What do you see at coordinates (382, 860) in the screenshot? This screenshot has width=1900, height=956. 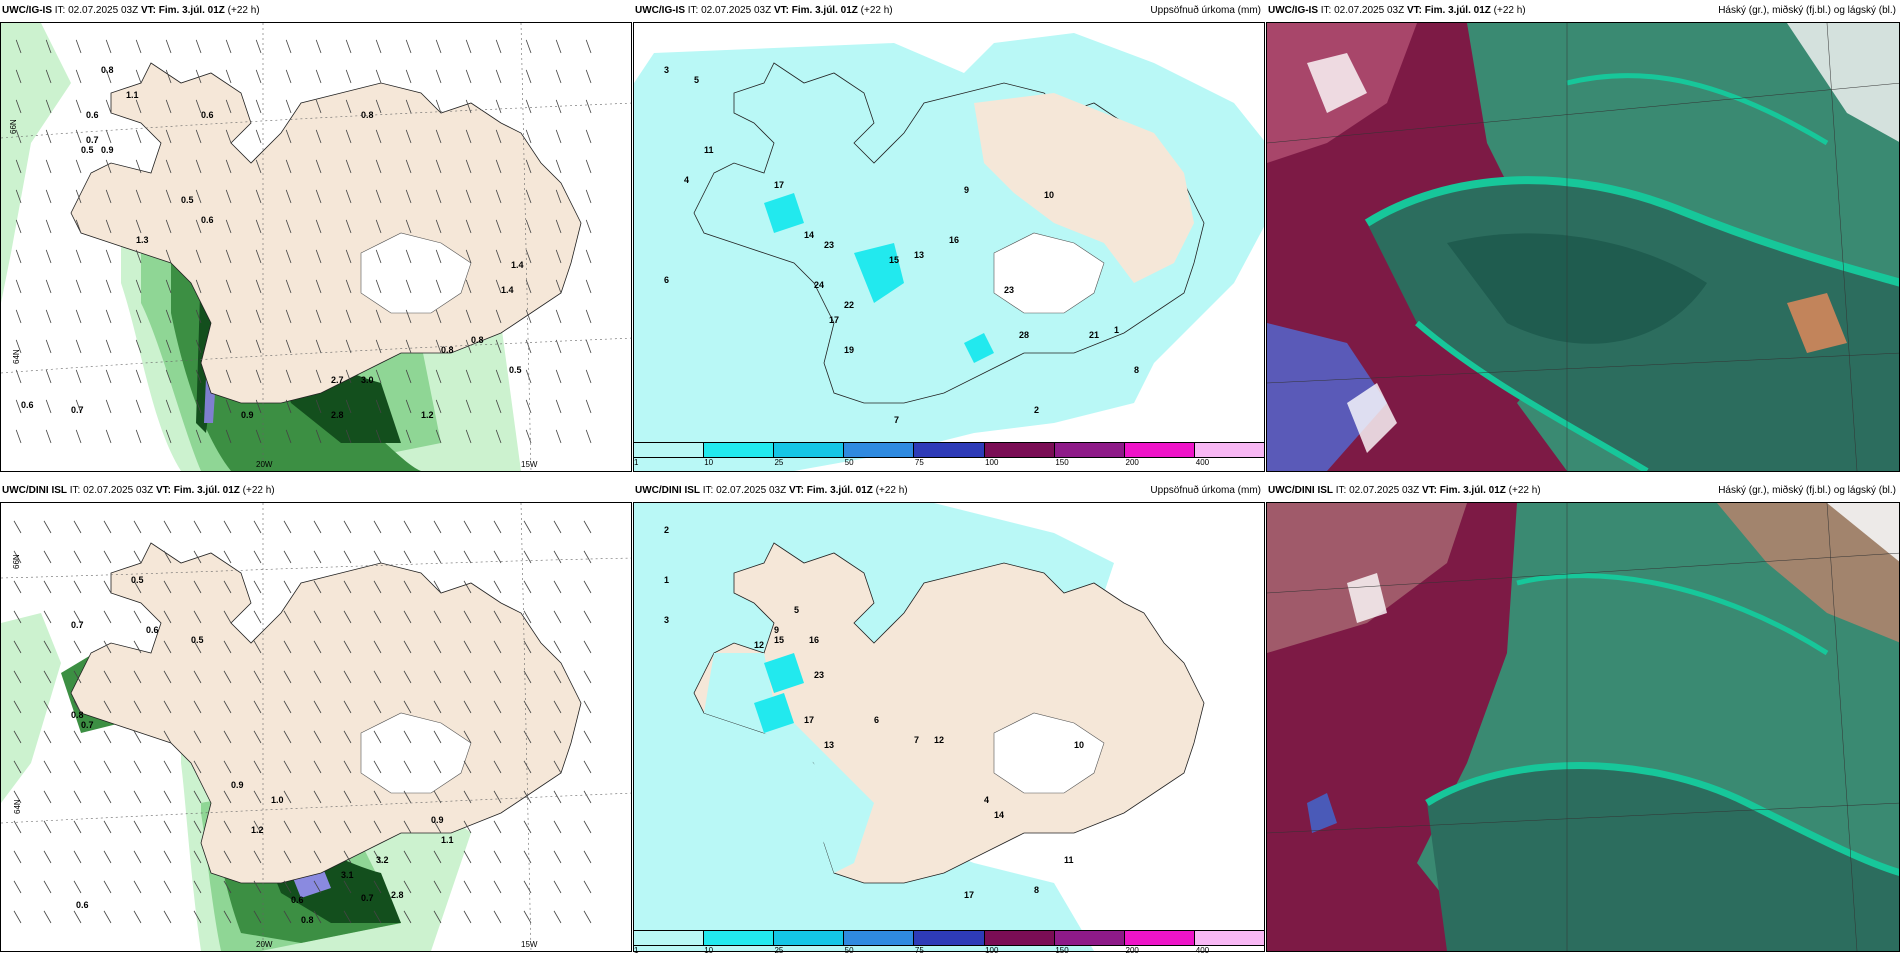 I see `map-value-label: 3.2` at bounding box center [382, 860].